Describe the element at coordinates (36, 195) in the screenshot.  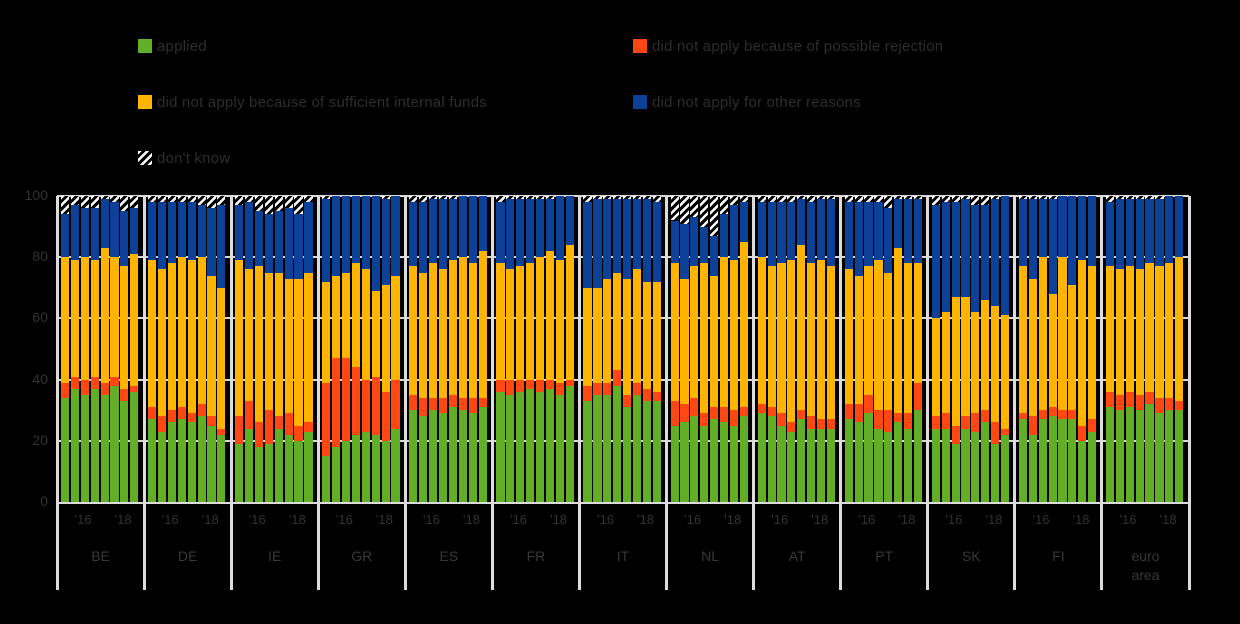
I see `y-axis-tick-label: 100` at that location.